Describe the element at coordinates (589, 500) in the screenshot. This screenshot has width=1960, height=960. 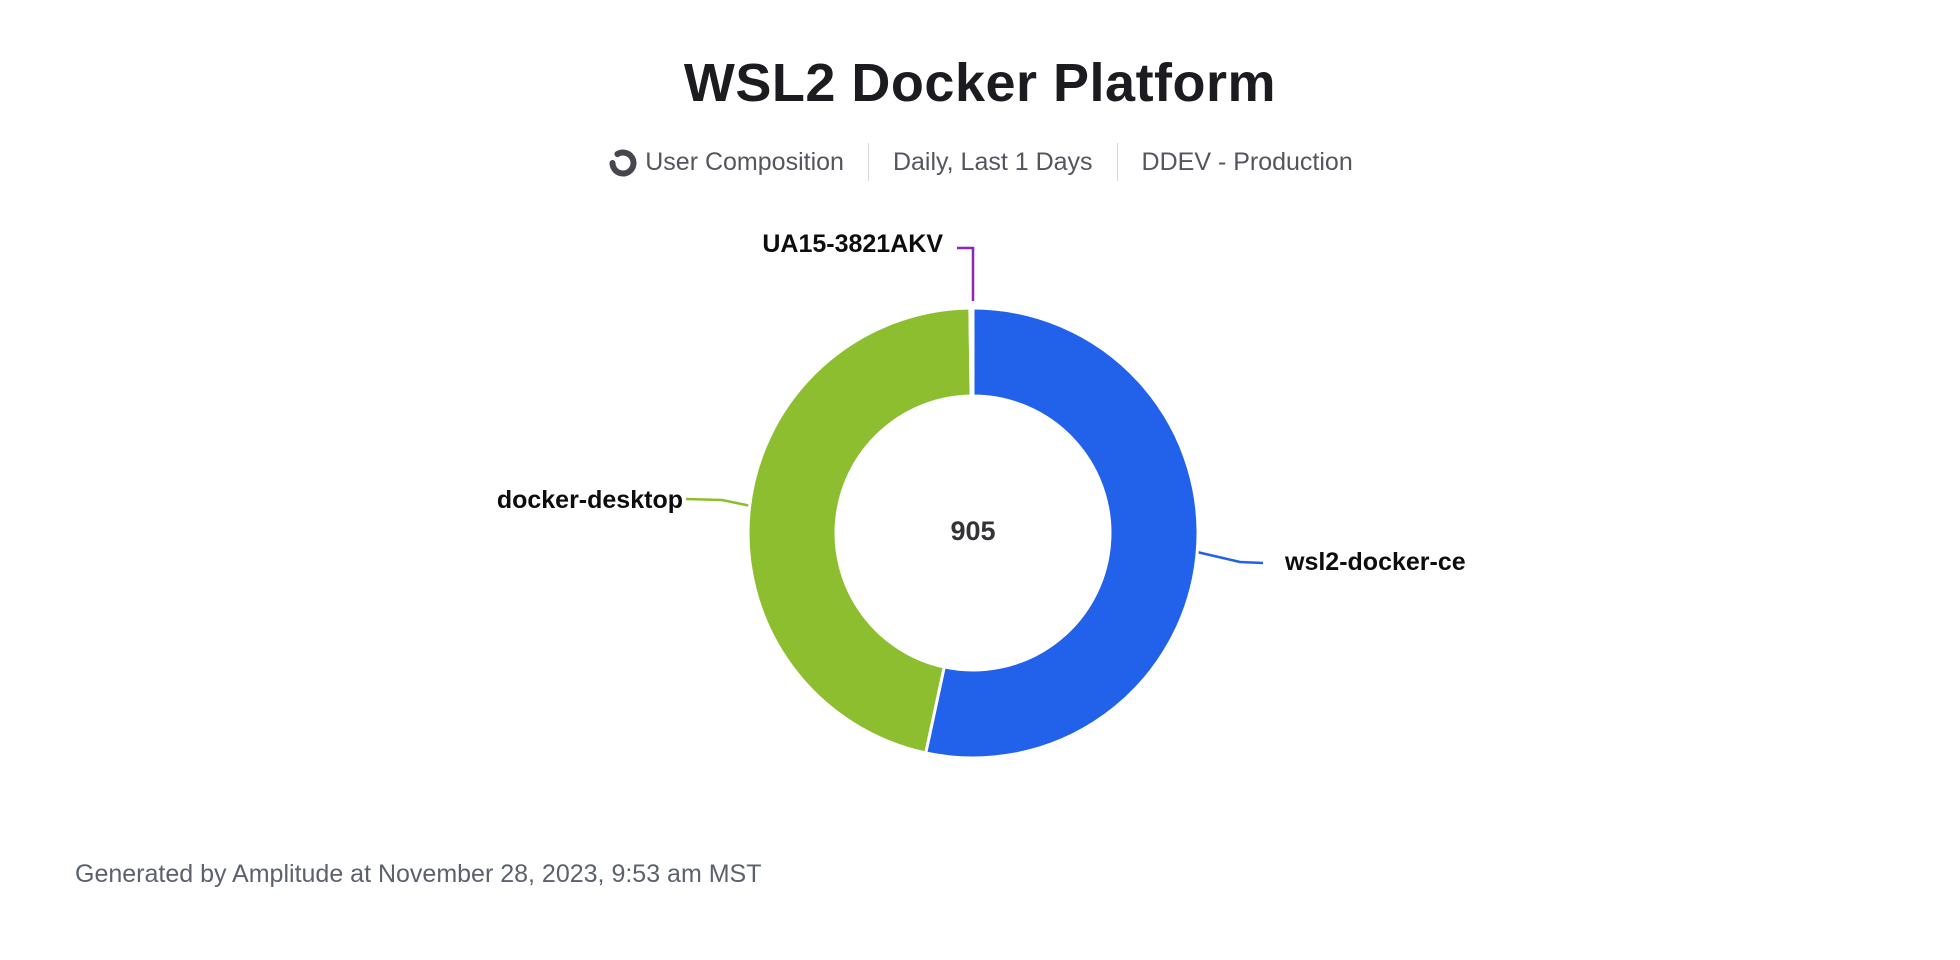
I see `slice-label-docker-desktop: docker-desktop` at that location.